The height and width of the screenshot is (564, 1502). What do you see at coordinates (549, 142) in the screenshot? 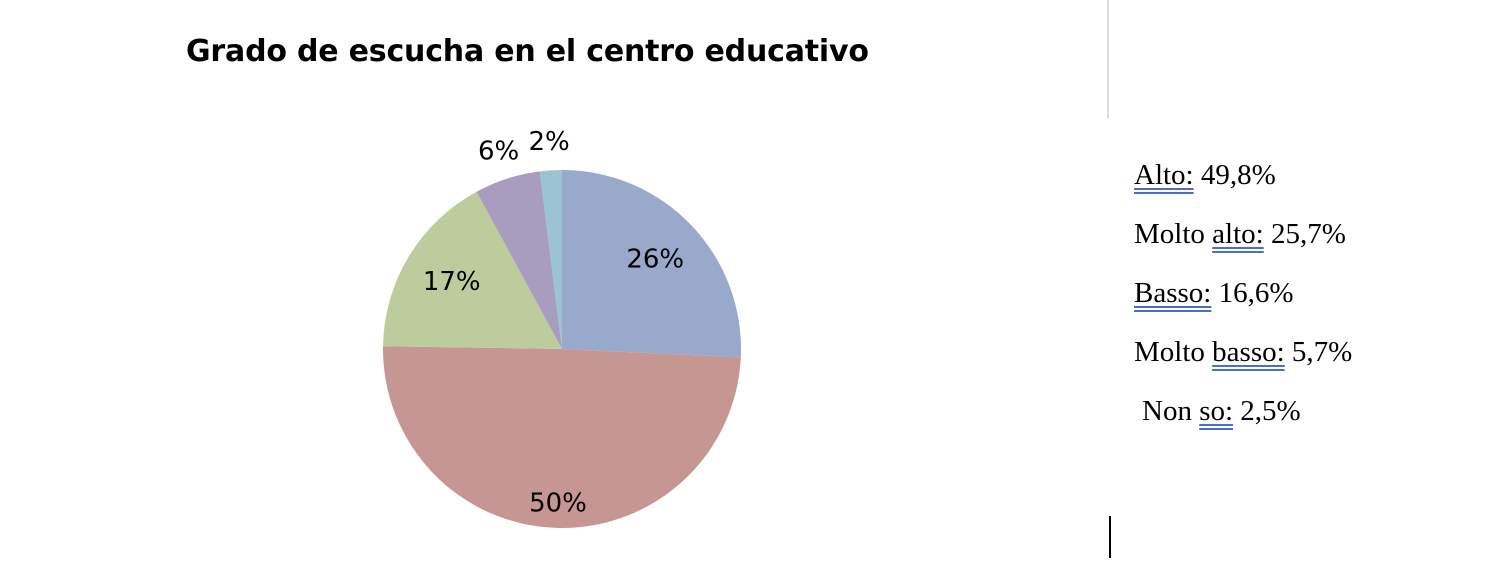
I see `pie-slice-label: 2%` at bounding box center [549, 142].